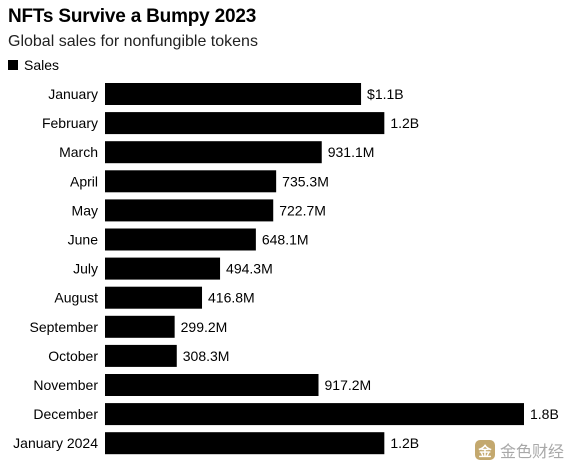  What do you see at coordinates (204, 327) in the screenshot?
I see `value-label: 299.2M` at bounding box center [204, 327].